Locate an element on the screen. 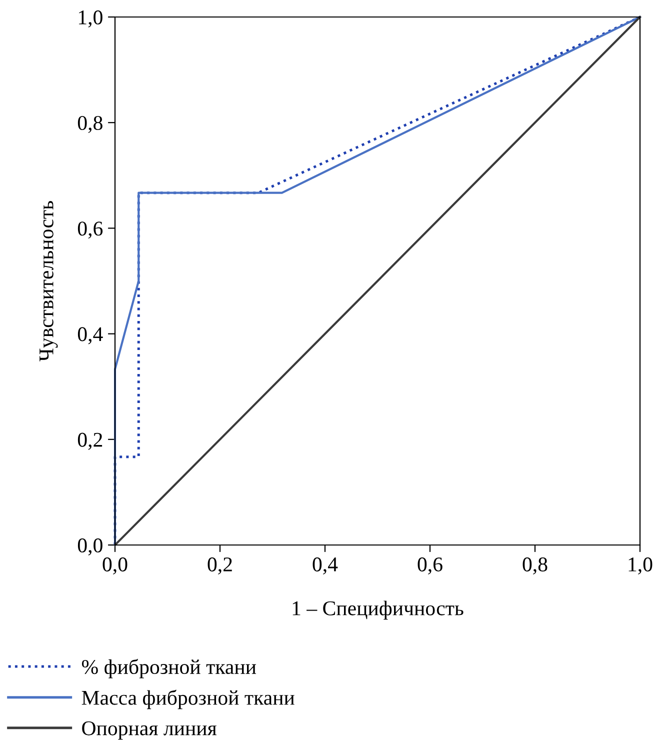 The width and height of the screenshot is (654, 740). x-tick-label: 1,0 is located at coordinates (640, 565).